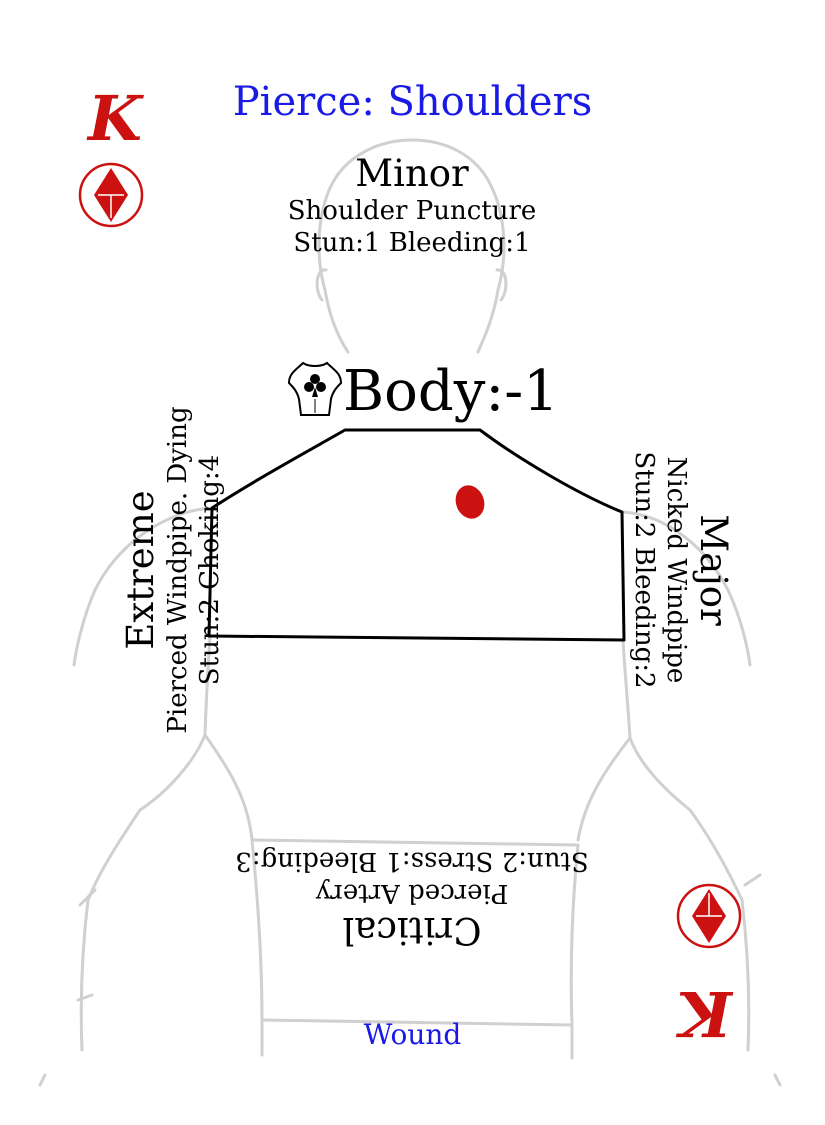 The image size is (825, 1125). What do you see at coordinates (412, 893) in the screenshot?
I see `critical-name: Pierced Artery` at bounding box center [412, 893].